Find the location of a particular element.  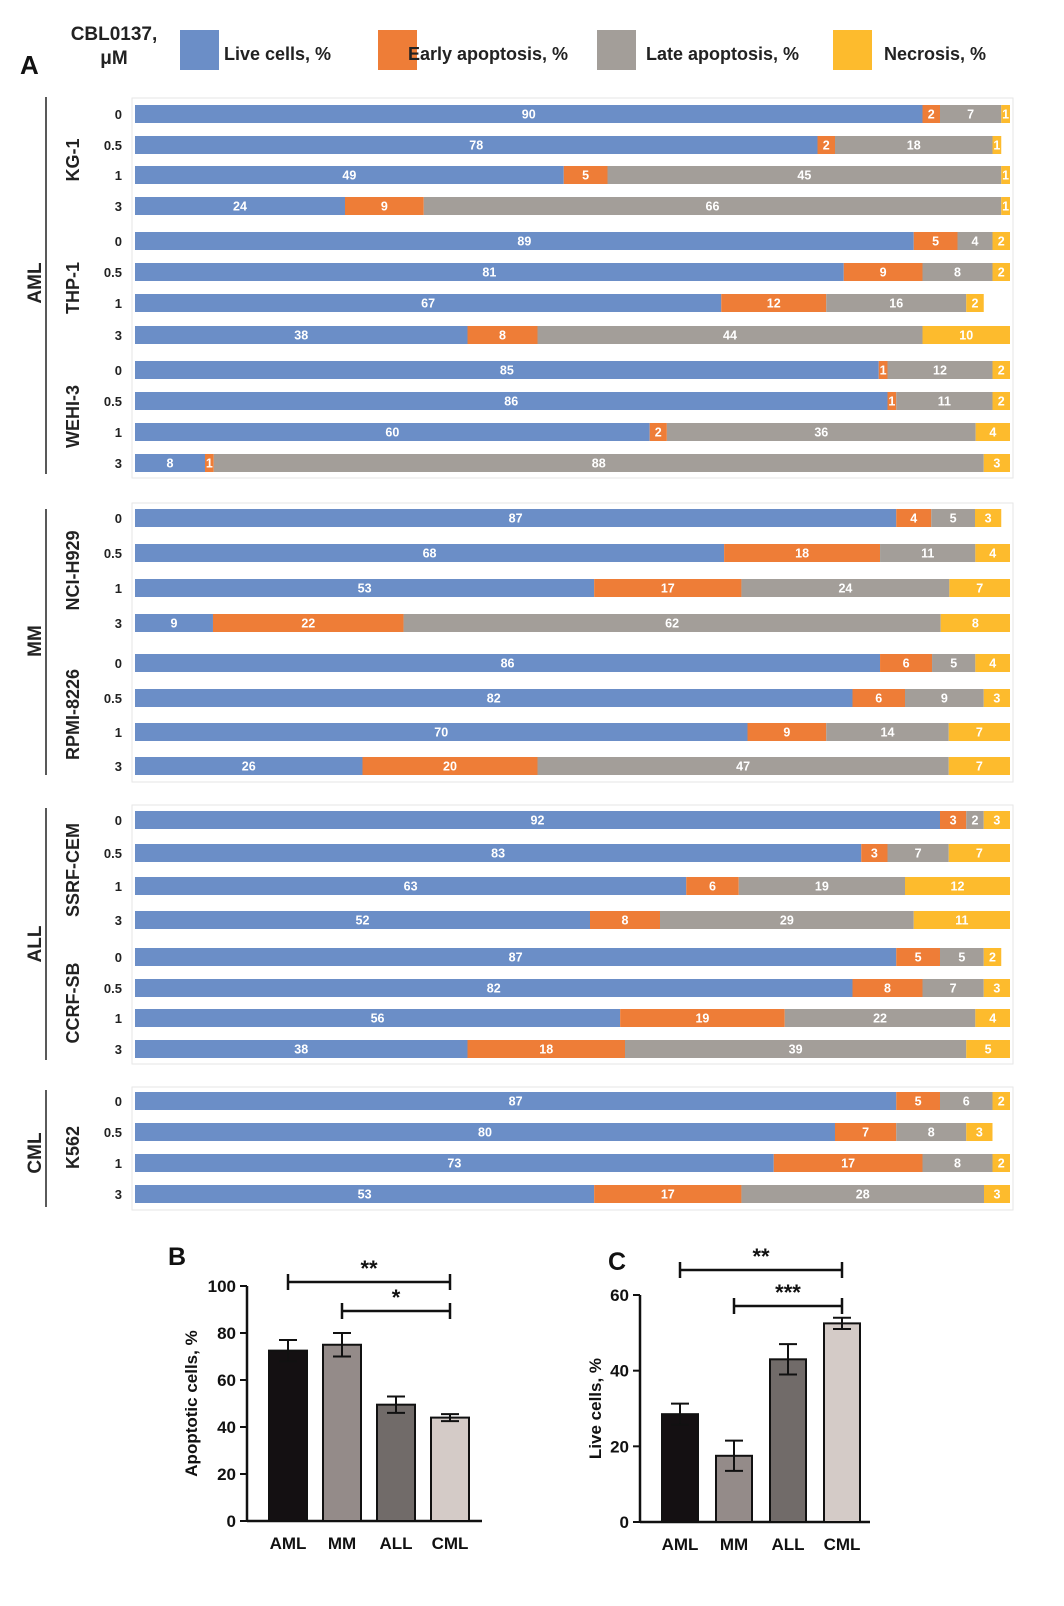

bar-value-label: 82 is located at coordinates (494, 699).